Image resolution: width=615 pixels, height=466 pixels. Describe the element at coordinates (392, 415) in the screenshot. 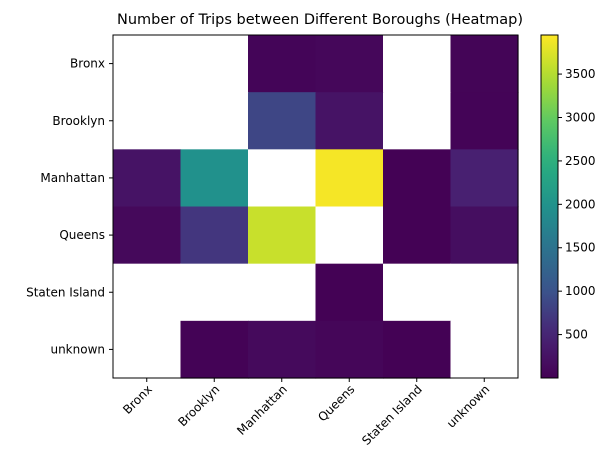

I see `x-tick-label: Staten Island` at that location.